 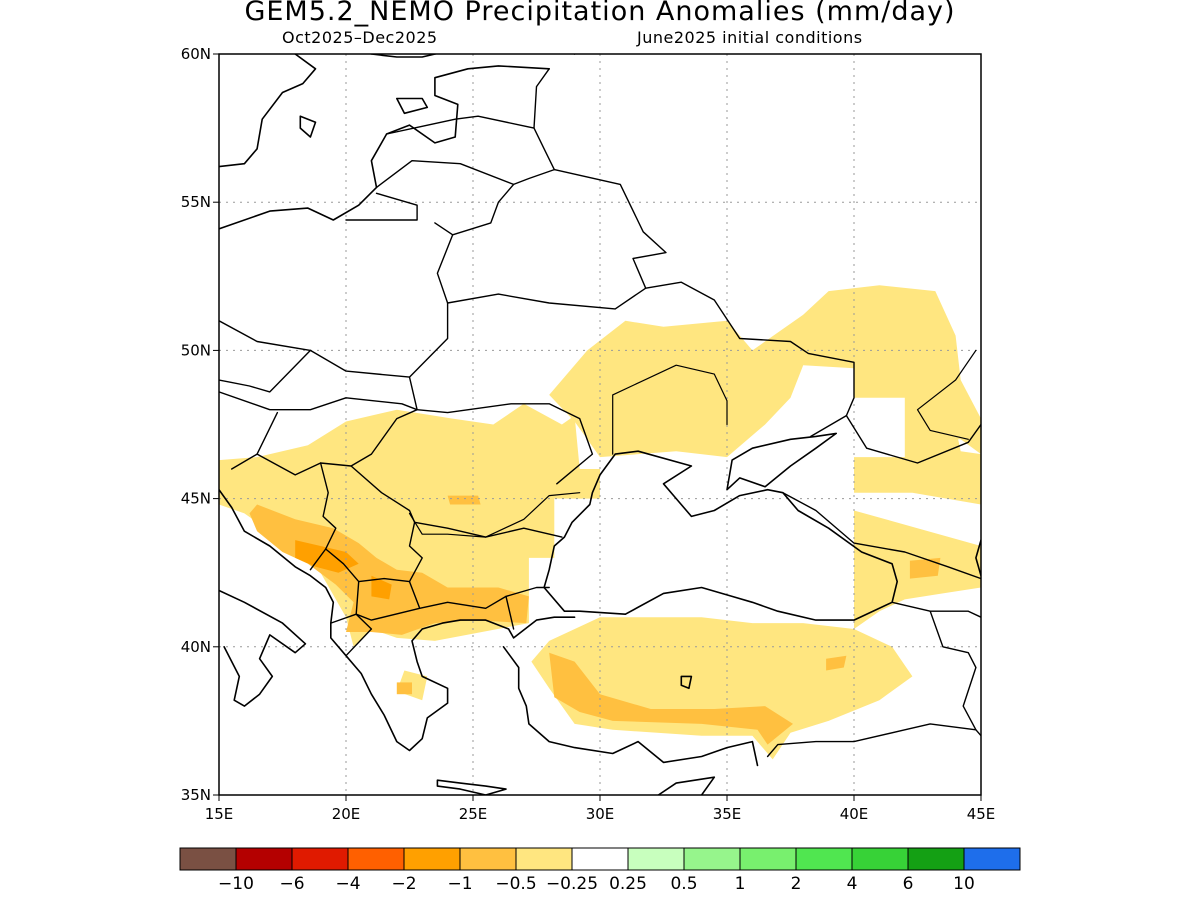 I want to click on lat-tick-label: 40N, so click(x=196, y=647).